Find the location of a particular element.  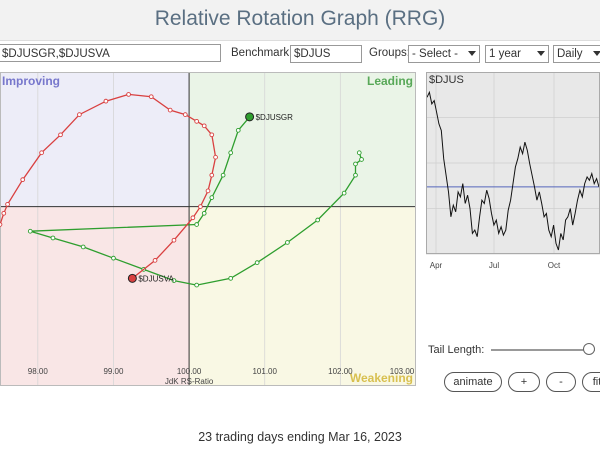

benchmark-mini-chart: $DJUS Apr Jul Oct is located at coordinates (513, 171).